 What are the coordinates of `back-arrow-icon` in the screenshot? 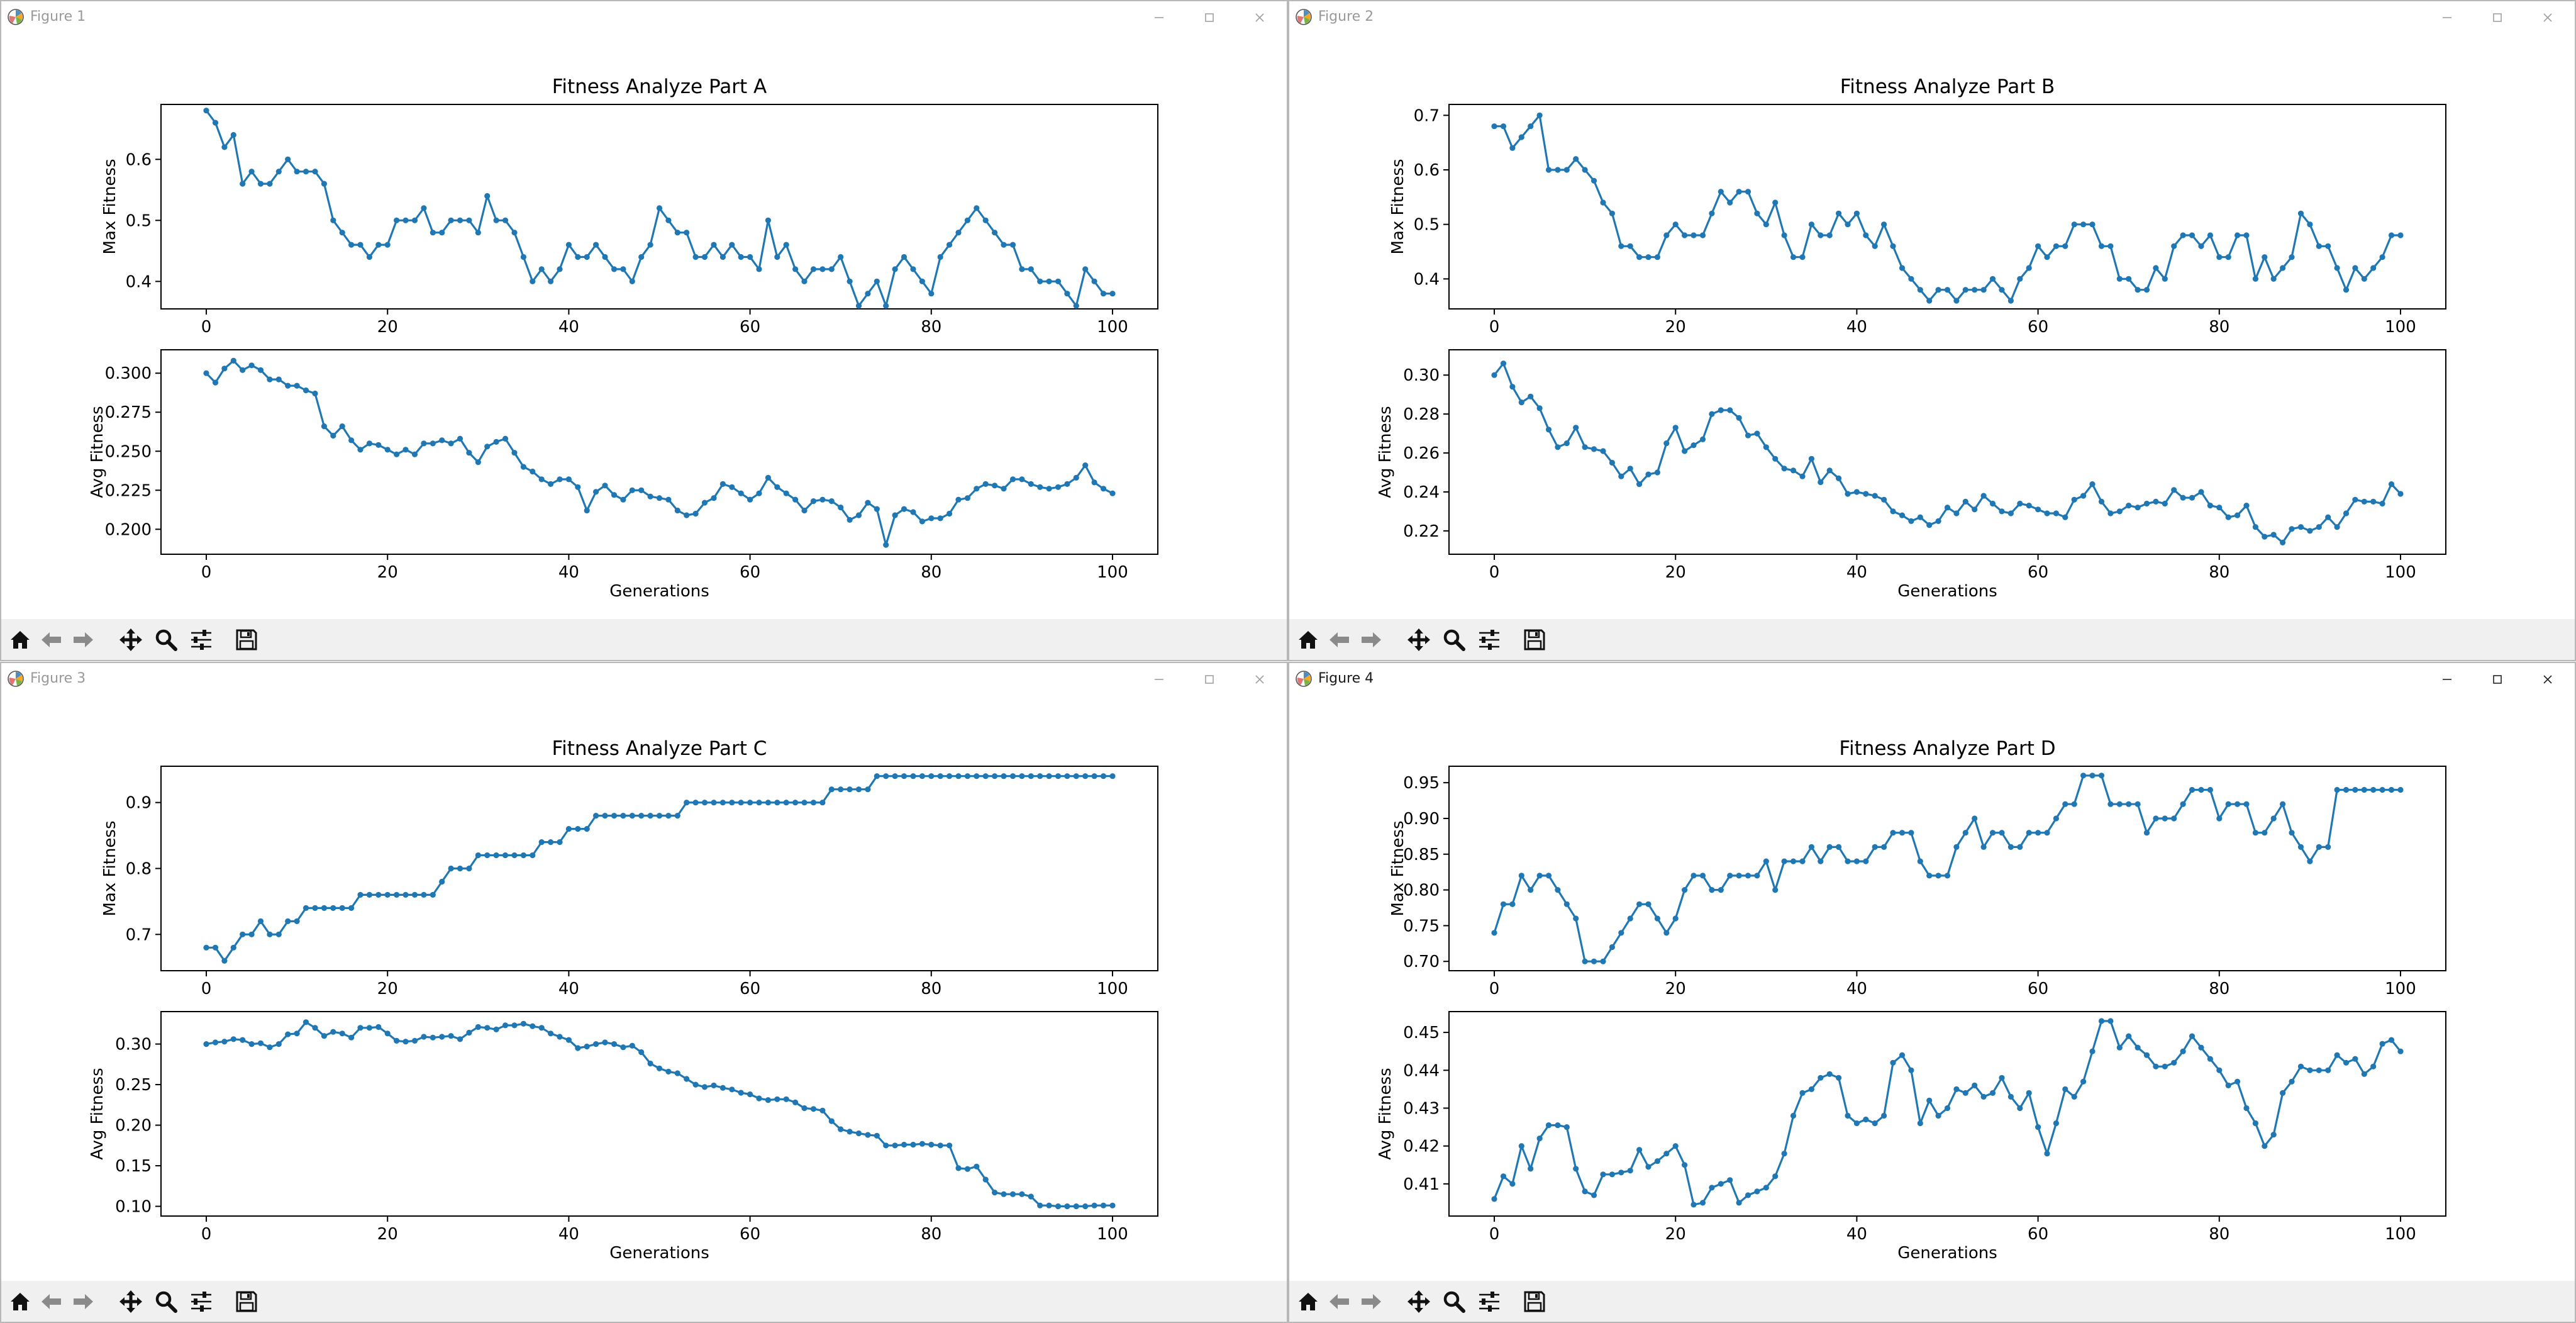 It's located at (1339, 639).